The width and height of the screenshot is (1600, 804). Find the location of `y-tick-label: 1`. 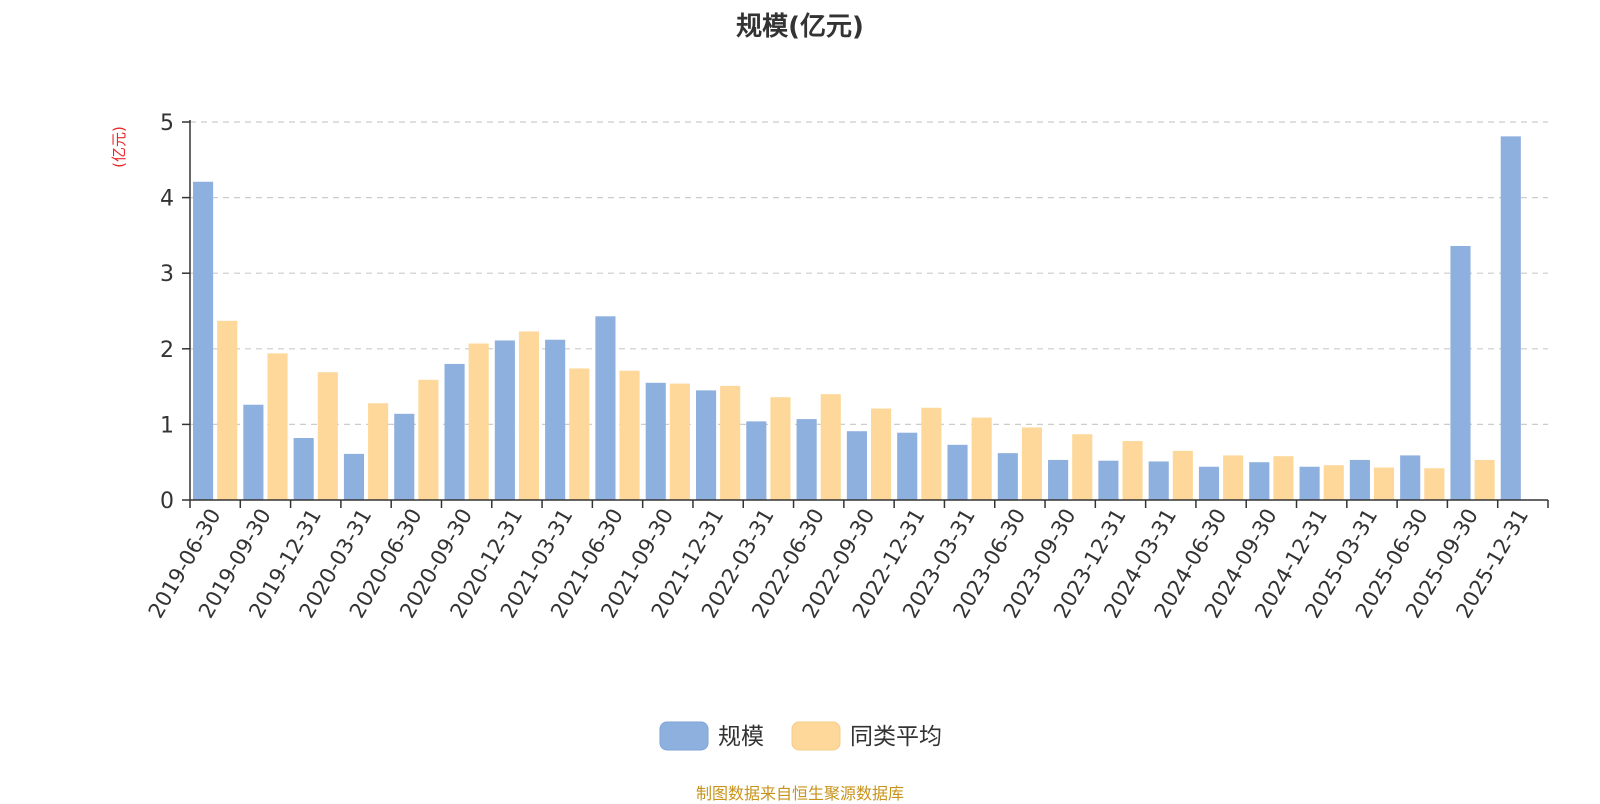

y-tick-label: 1 is located at coordinates (167, 425).